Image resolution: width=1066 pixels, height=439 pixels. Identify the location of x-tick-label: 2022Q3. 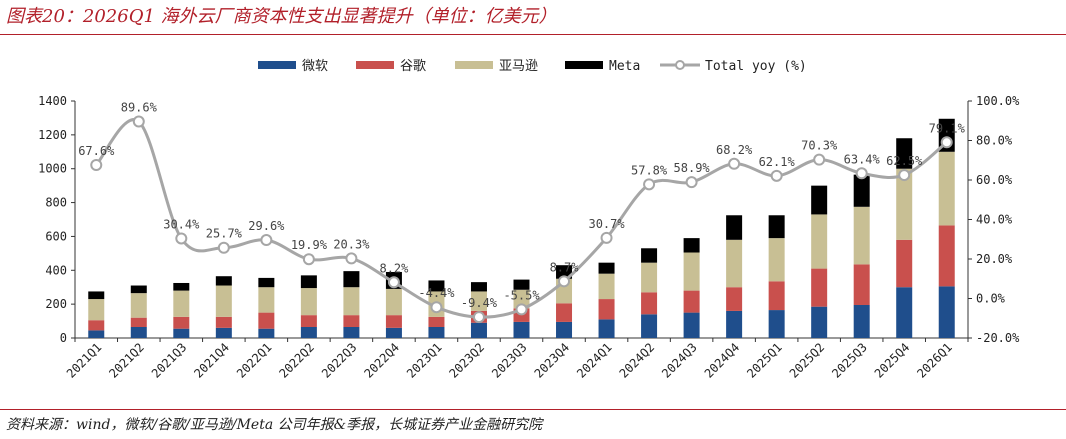
(339, 360).